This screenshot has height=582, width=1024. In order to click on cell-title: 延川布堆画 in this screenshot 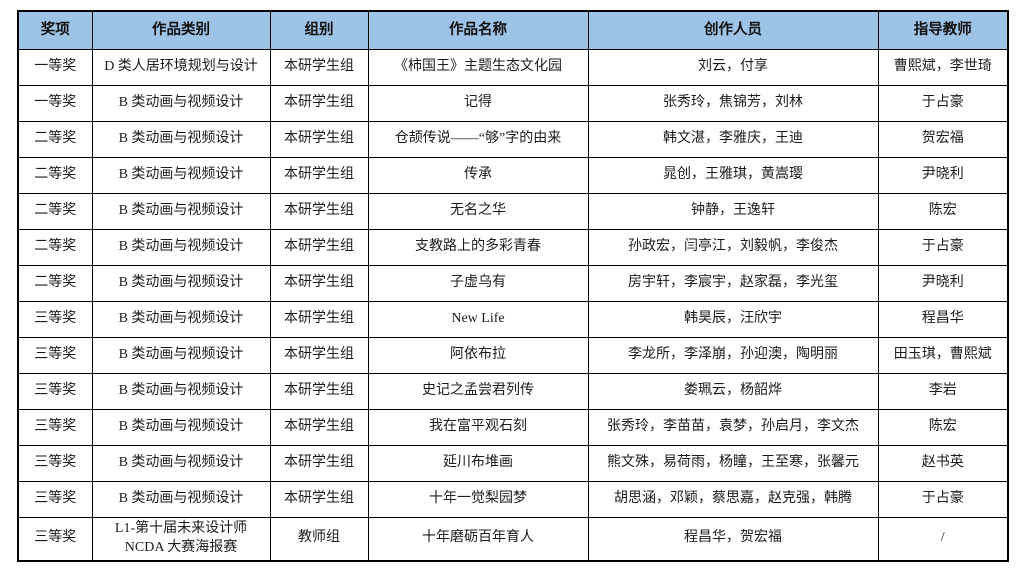, I will do `click(478, 463)`.